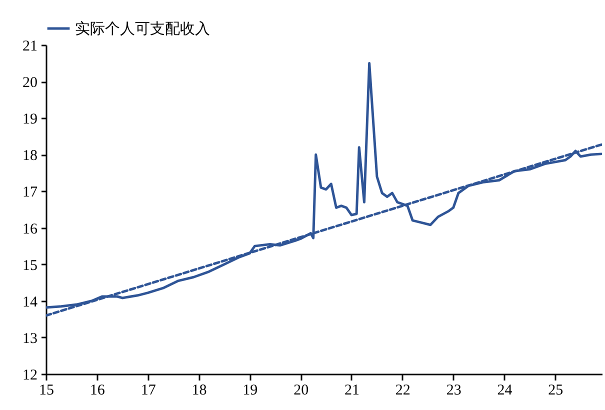 This screenshot has width=605, height=410. I want to click on x-tick-label: 19, so click(250, 390).